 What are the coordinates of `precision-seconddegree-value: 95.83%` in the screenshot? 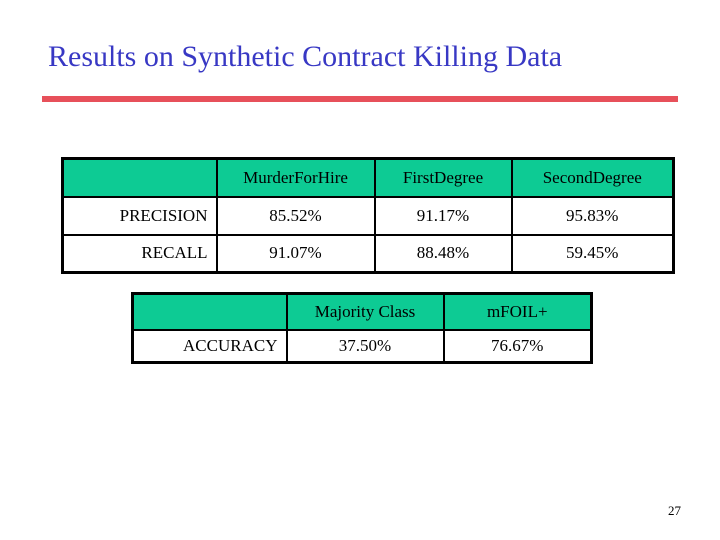 It's located at (592, 215).